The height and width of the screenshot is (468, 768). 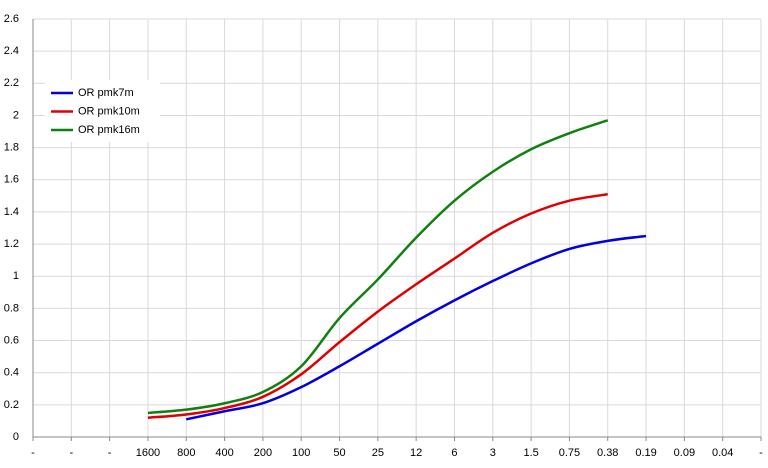 I want to click on x-tick-label: 50, so click(x=339, y=453).